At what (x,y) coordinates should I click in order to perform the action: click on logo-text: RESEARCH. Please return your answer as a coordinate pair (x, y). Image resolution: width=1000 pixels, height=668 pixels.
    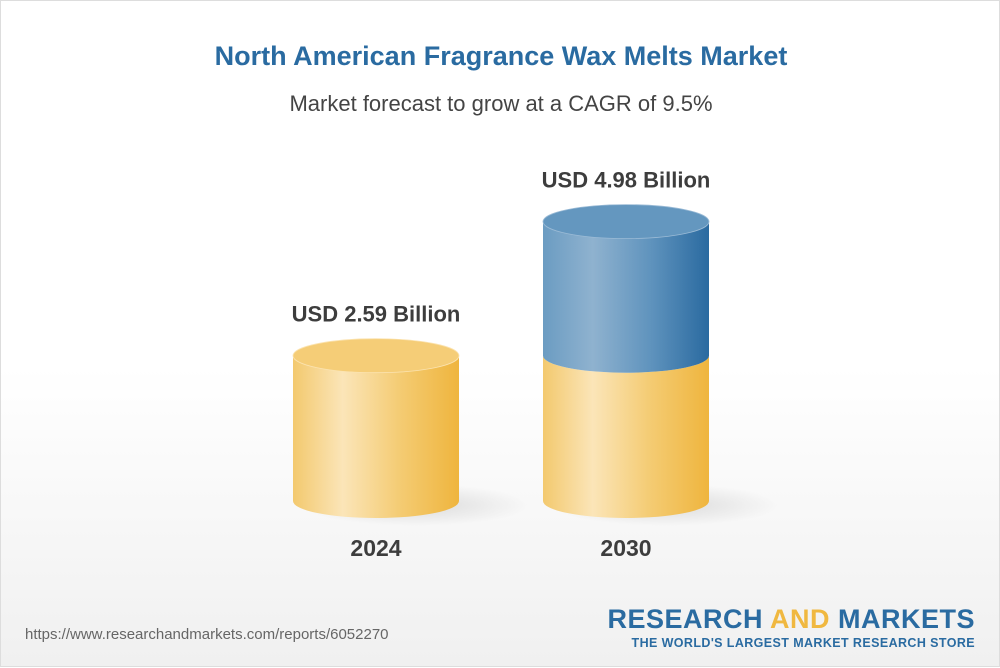
    Looking at the image, I should click on (688, 619).